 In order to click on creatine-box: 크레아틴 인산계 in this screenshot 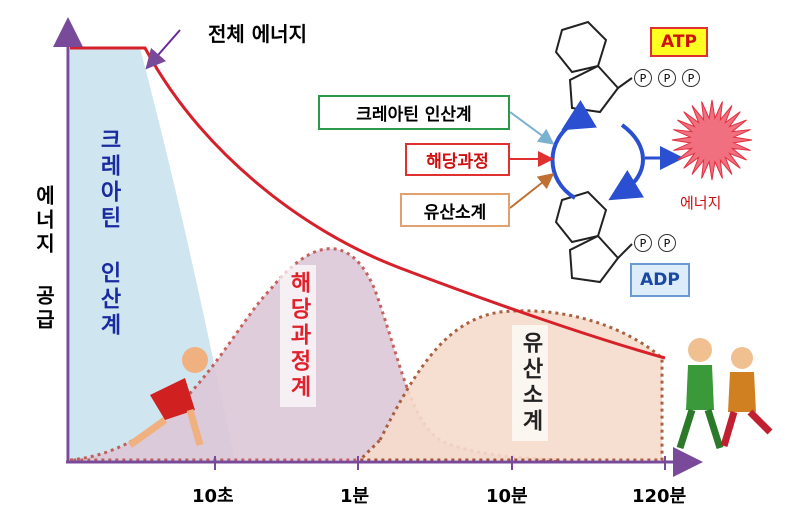, I will do `click(414, 112)`.